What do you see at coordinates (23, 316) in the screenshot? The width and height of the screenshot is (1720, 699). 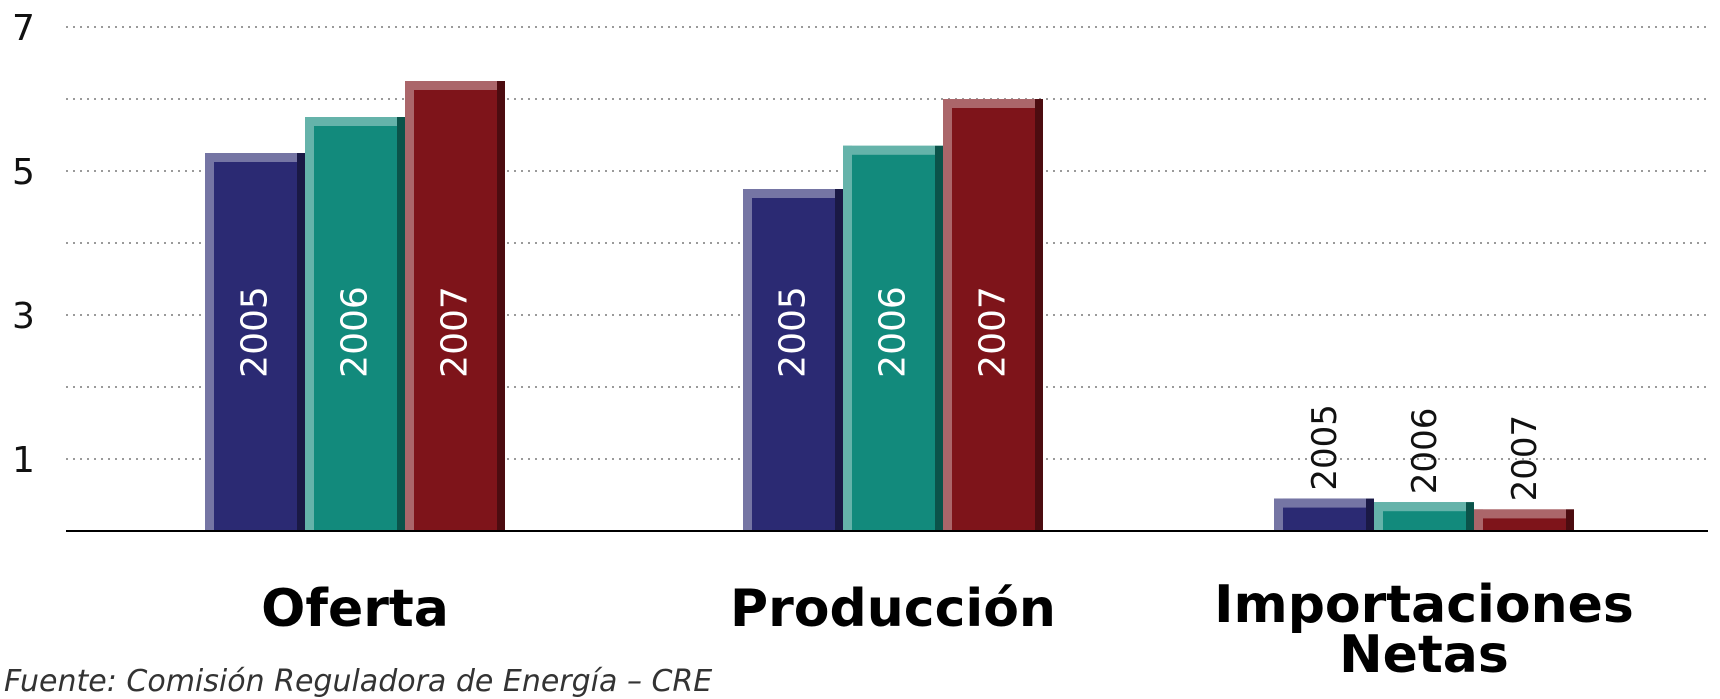 I see `y-tick-label: 3` at bounding box center [23, 316].